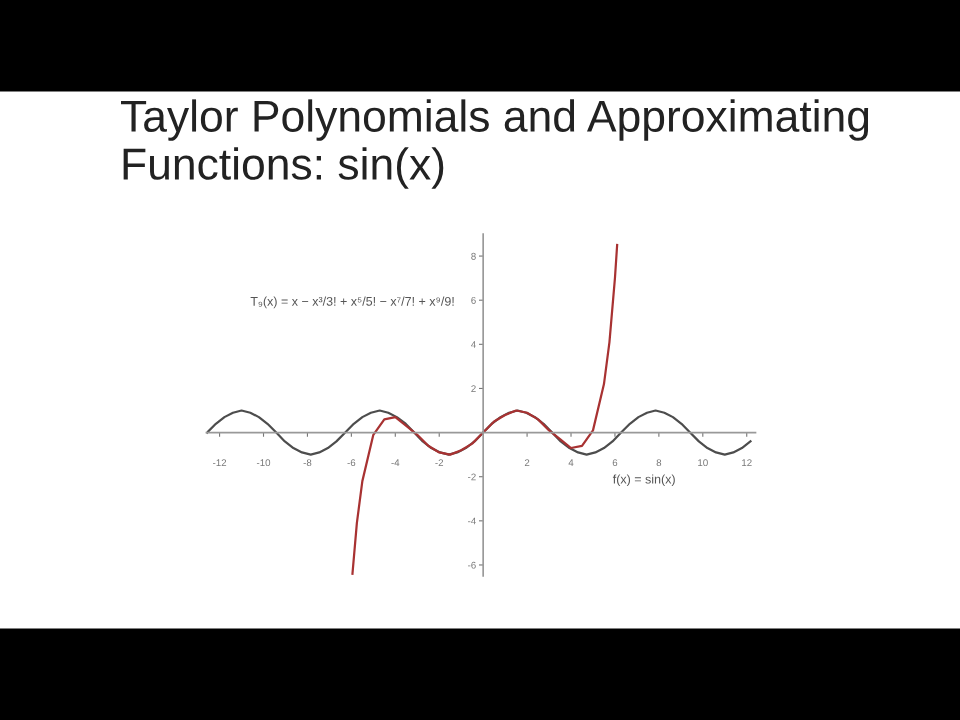 The image size is (960, 720). Describe the element at coordinates (479, 432) in the screenshot. I see `line-series` at that location.